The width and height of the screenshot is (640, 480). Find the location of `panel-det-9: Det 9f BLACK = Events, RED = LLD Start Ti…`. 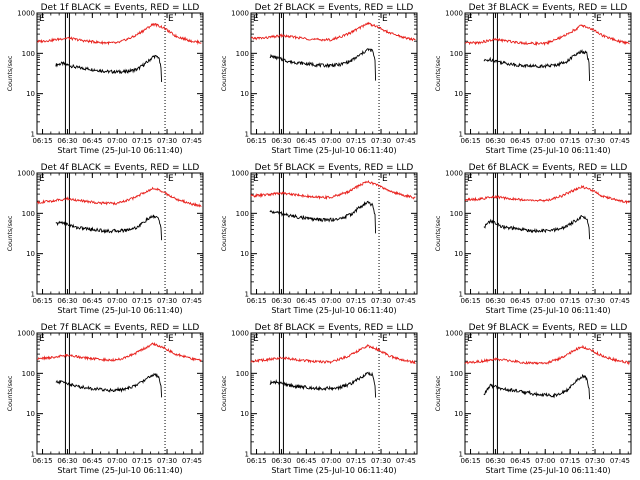

panel-det-9: Det 9f BLACK = Events, RED = LLD Start Ti… is located at coordinates (533, 399).